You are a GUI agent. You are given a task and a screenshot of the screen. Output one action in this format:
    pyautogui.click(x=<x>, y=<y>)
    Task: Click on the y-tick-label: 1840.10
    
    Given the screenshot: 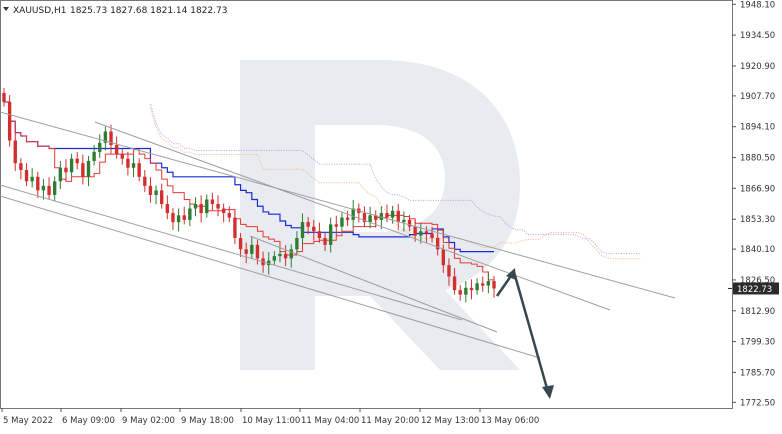 What is the action you would take?
    pyautogui.click(x=757, y=250)
    